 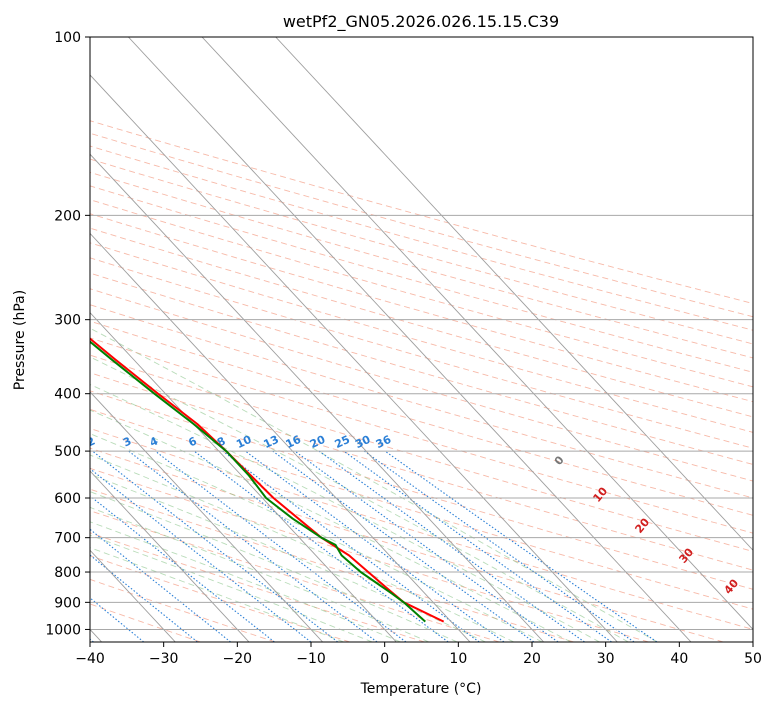 What do you see at coordinates (67, 603) in the screenshot?
I see `y-tick-label: 900` at bounding box center [67, 603].